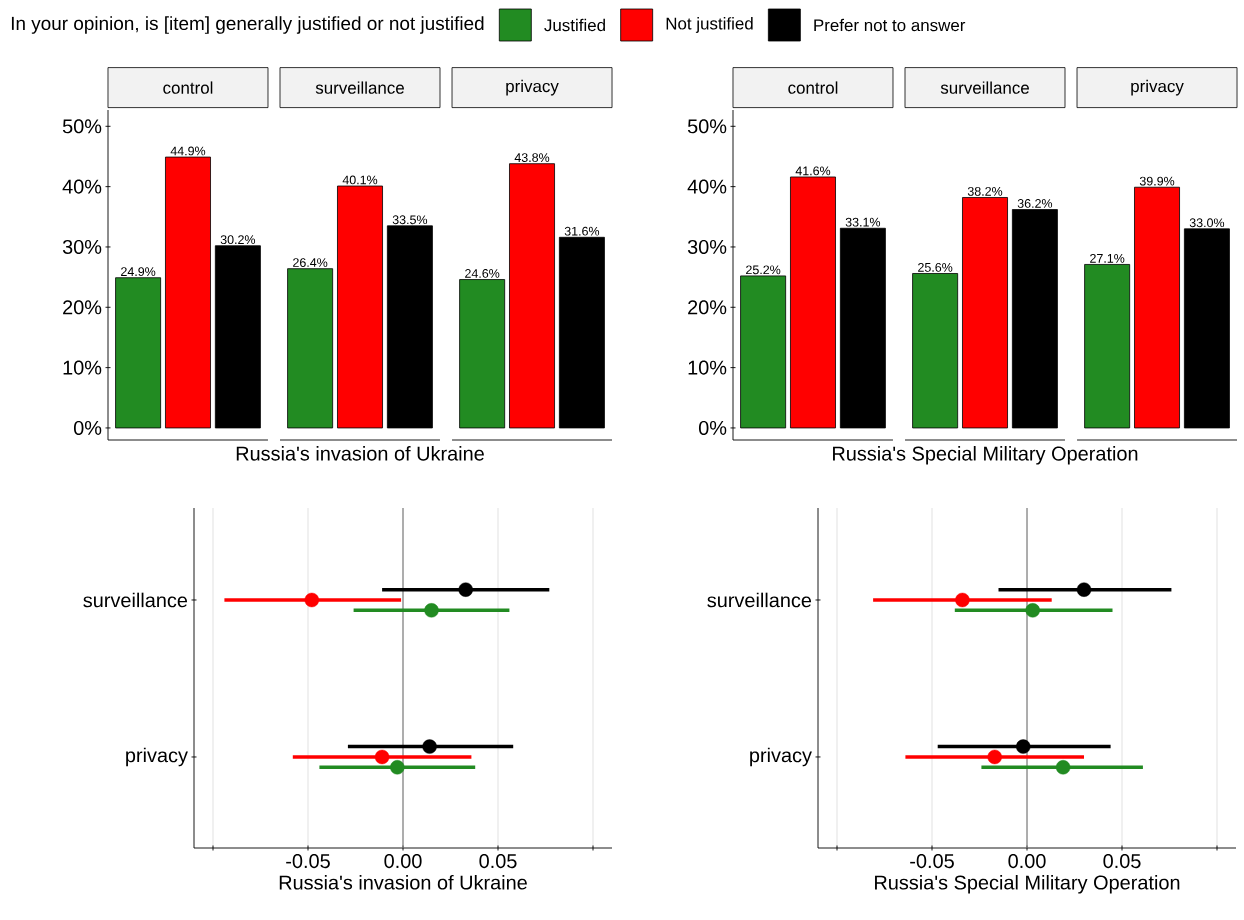 Image resolution: width=1244 pixels, height=920 pixels. I want to click on data-label: 33.0%, so click(1207, 223).